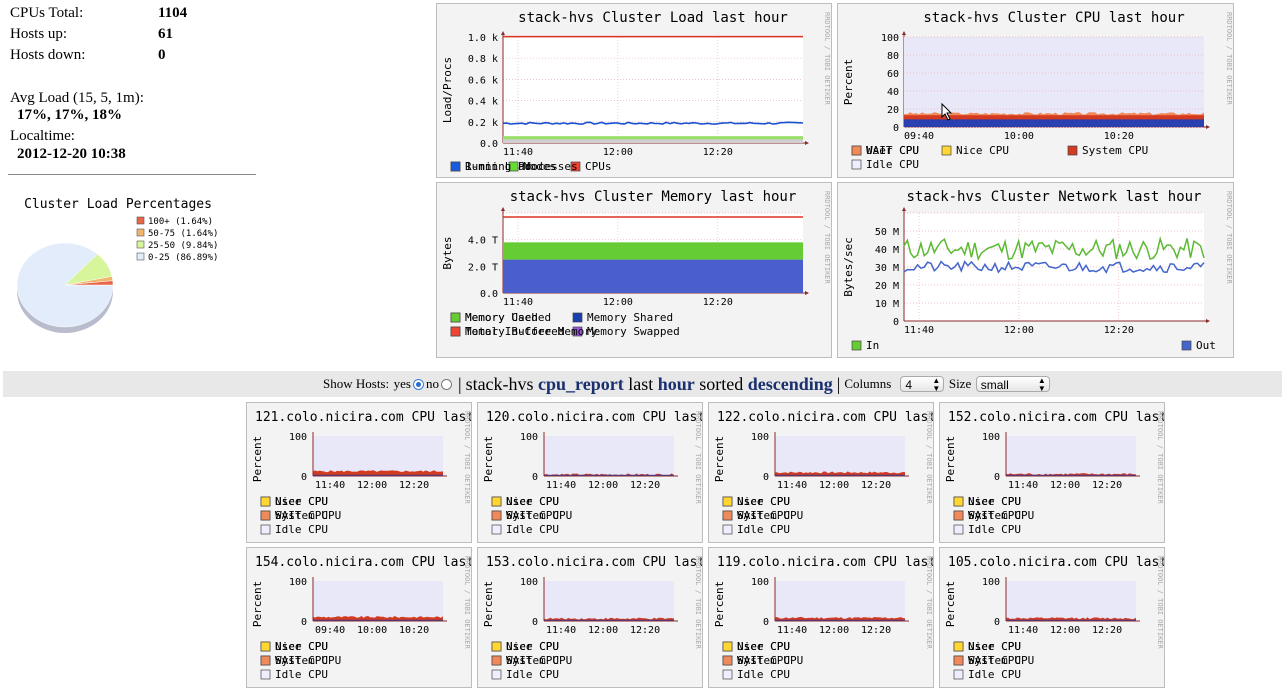  What do you see at coordinates (483, 123) in the screenshot?
I see `y-tick-label: 0.2 k` at bounding box center [483, 123].